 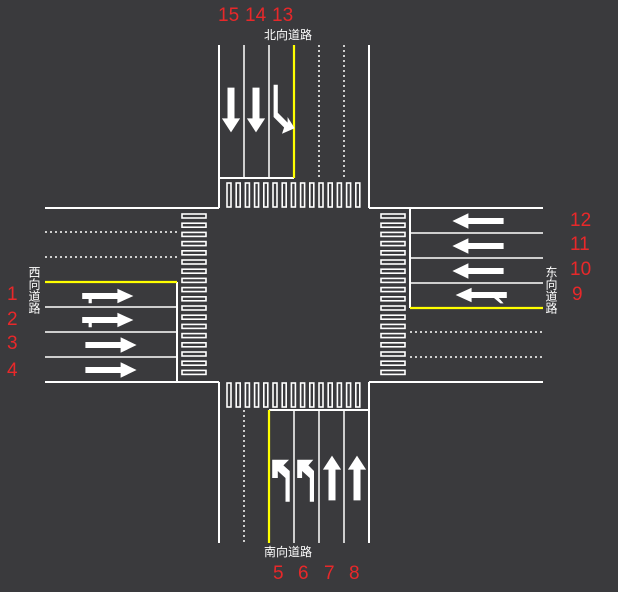 I want to click on lane-number: 8, so click(x=354, y=573).